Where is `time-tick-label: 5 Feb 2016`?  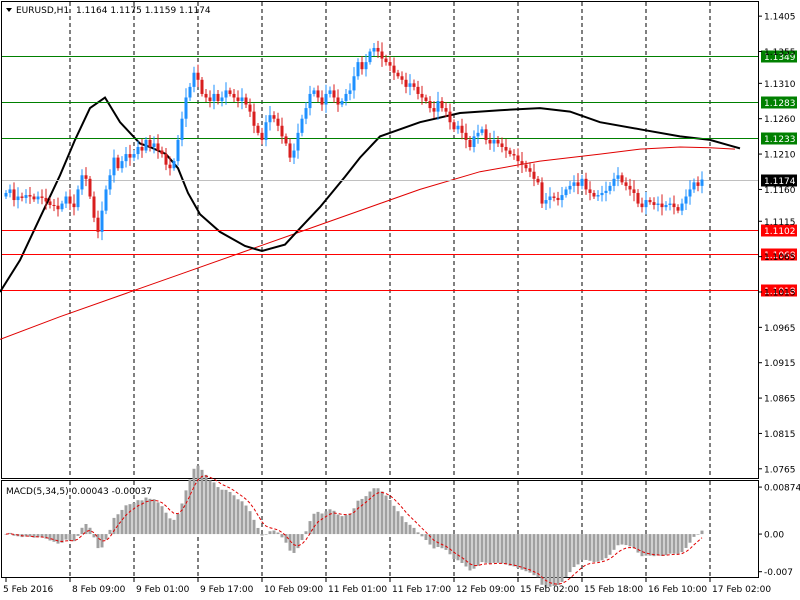 time-tick-label: 5 Feb 2016 is located at coordinates (28, 590).